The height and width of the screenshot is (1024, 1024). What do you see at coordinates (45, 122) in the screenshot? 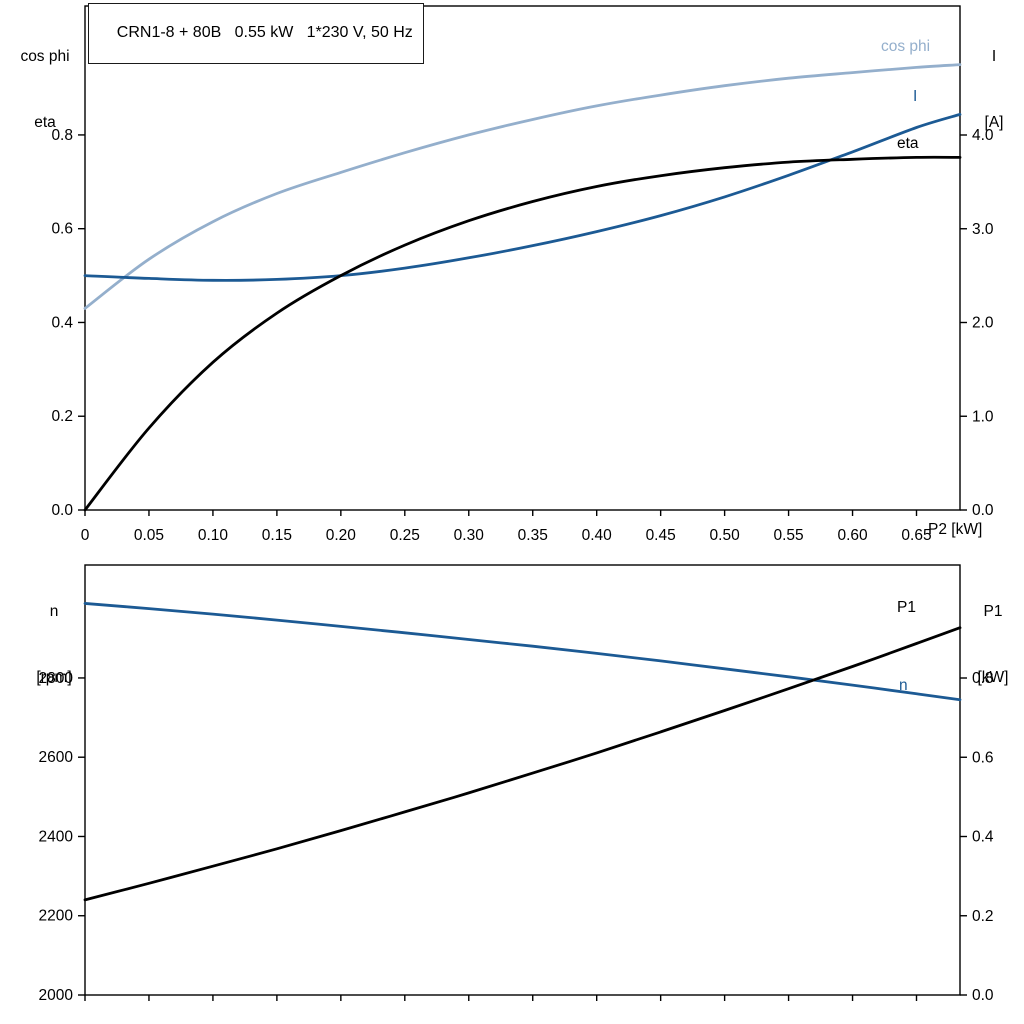
I see `eta-axis-label: eta` at bounding box center [45, 122].